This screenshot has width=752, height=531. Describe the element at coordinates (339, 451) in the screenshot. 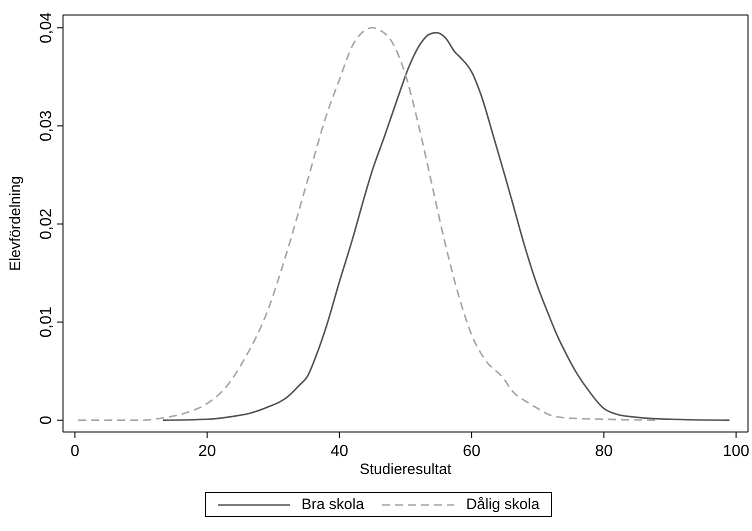

I see `x-tick-label: 40` at that location.